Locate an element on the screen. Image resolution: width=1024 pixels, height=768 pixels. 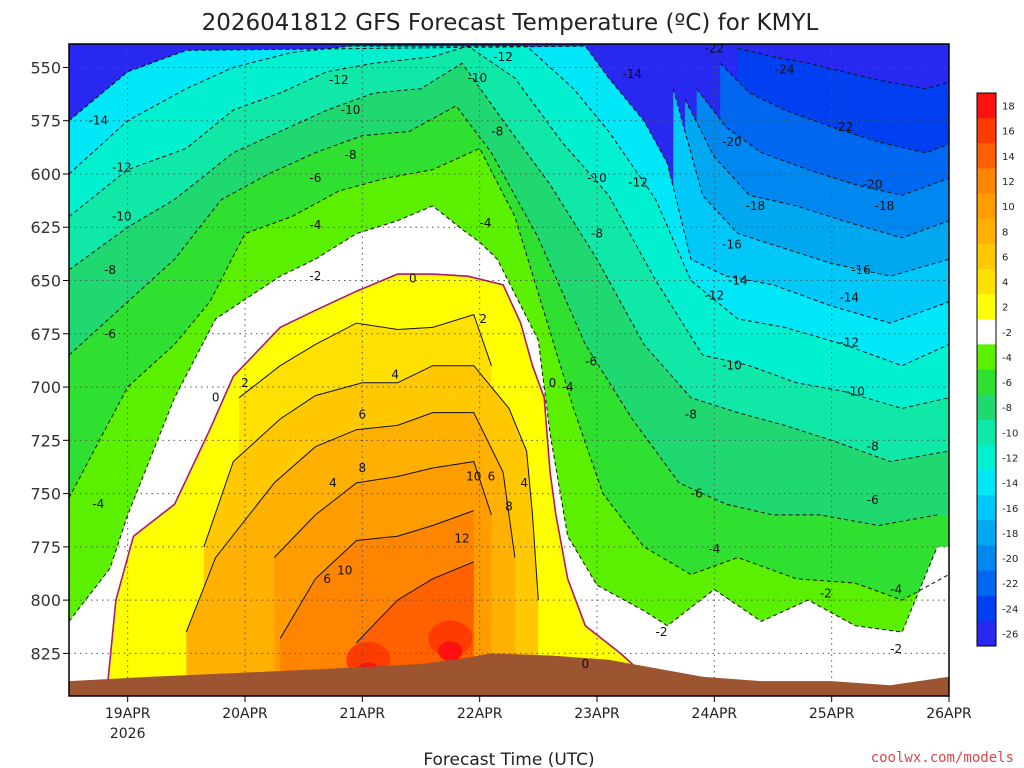
y-axis: 550 575 600 625 650 675 700 725 750 775 800 825 is located at coordinates (49, 360).